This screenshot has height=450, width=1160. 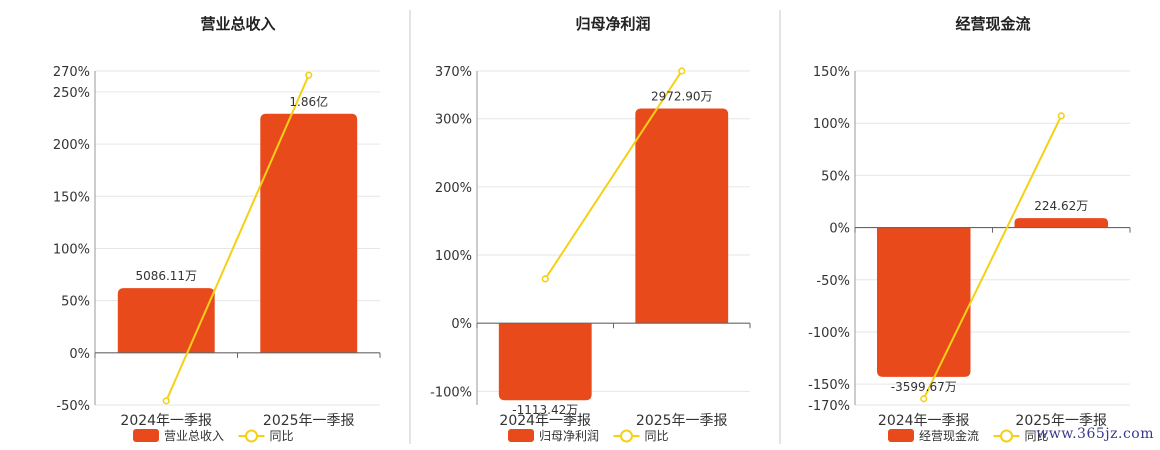 I want to click on y-tick-label: -150%, so click(x=829, y=385).